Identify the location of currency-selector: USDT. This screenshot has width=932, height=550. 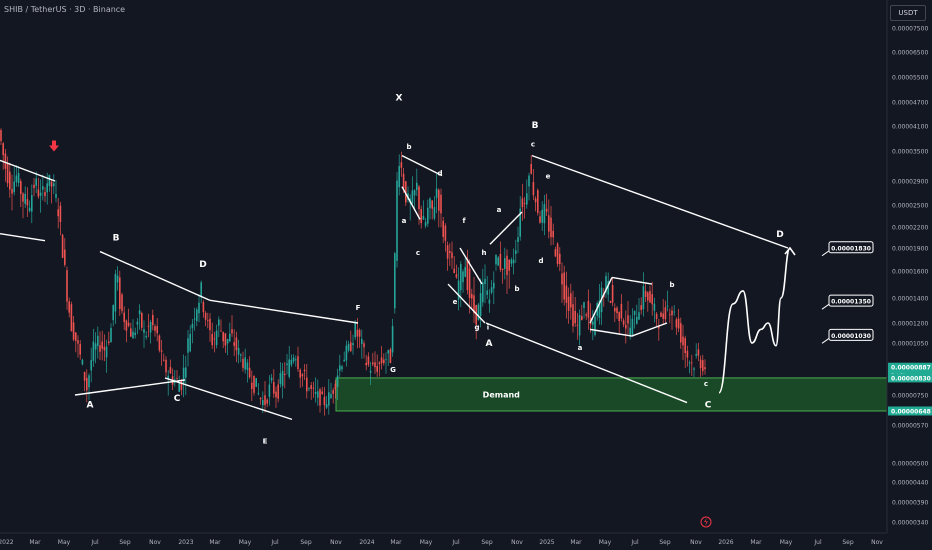
(908, 13).